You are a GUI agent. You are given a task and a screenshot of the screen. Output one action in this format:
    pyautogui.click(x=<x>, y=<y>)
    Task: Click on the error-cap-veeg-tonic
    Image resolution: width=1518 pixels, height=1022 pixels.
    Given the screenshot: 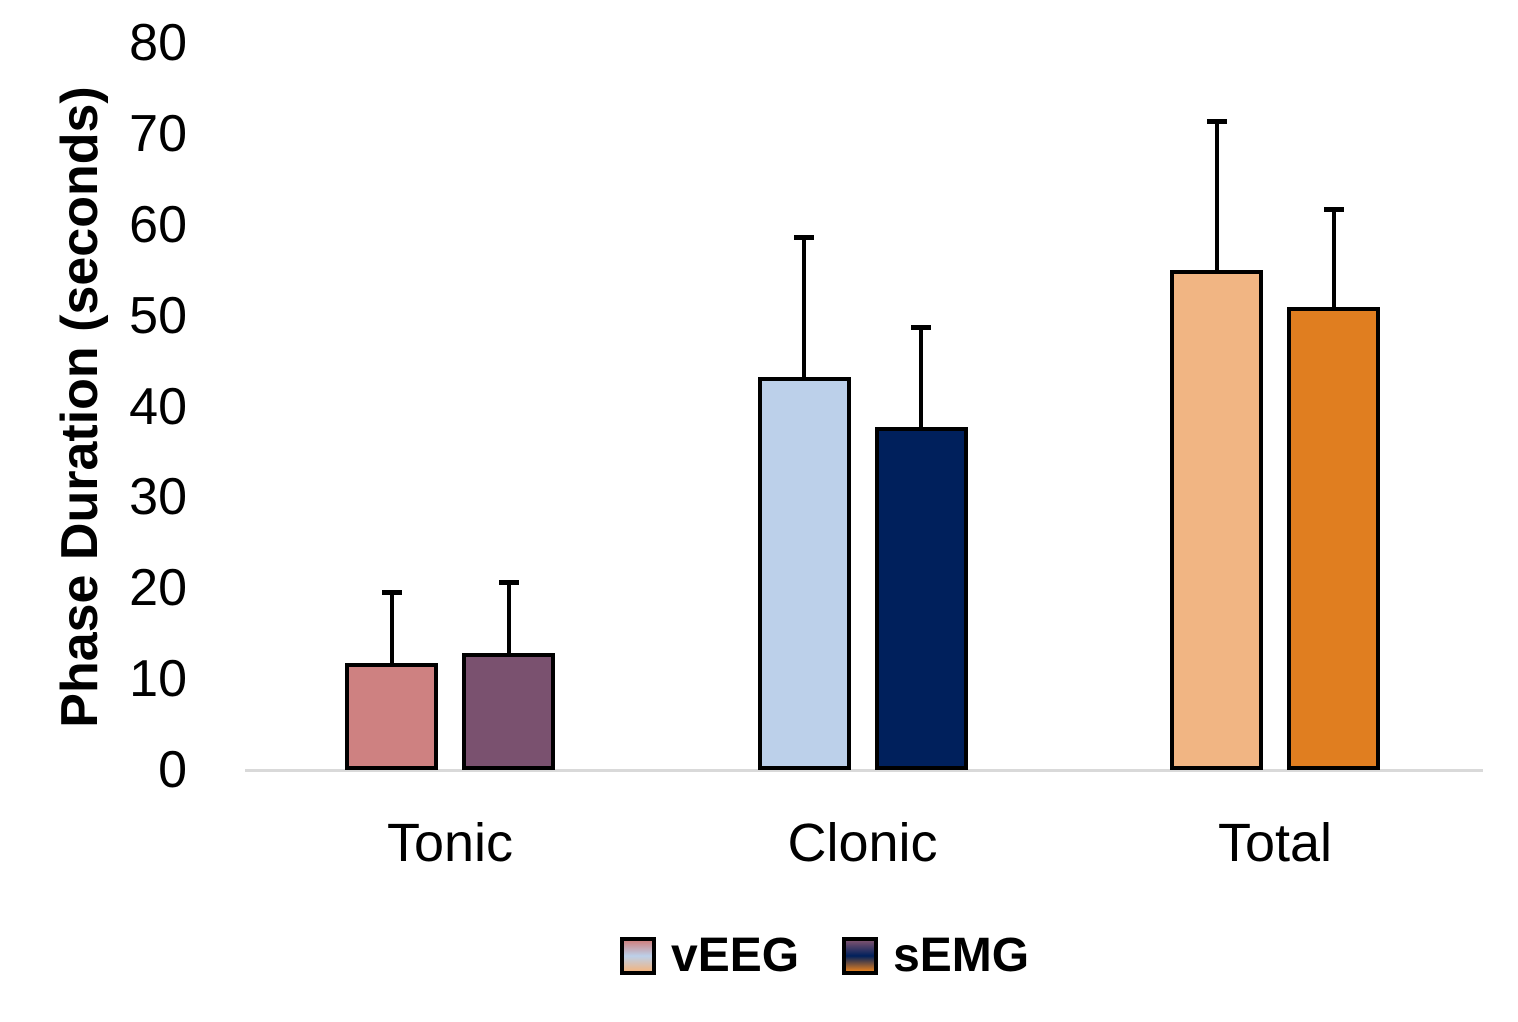 What is the action you would take?
    pyautogui.click(x=391, y=592)
    